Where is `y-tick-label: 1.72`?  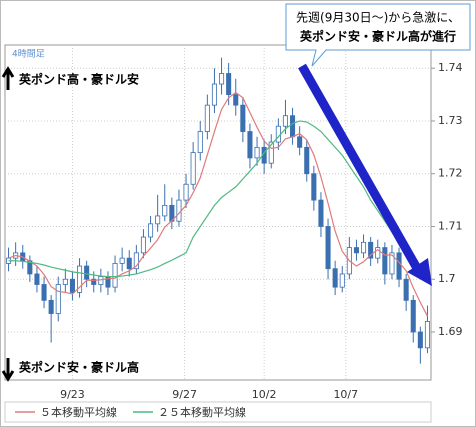
y-tick-label: 1.72 is located at coordinates (450, 173).